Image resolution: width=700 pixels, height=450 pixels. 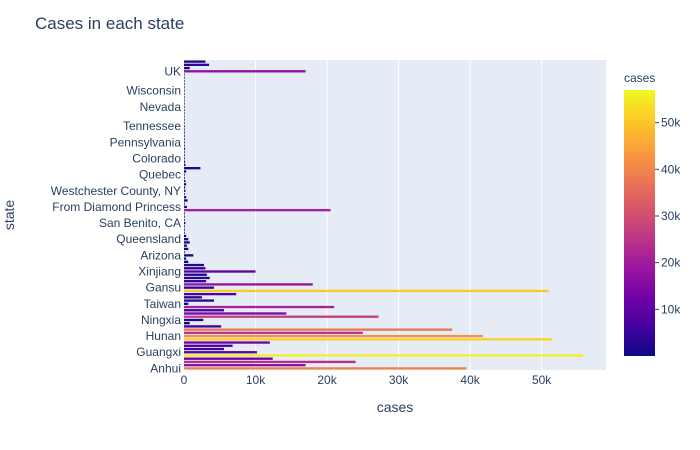 What do you see at coordinates (163, 336) in the screenshot?
I see `y-tick-label: Hunan` at bounding box center [163, 336].